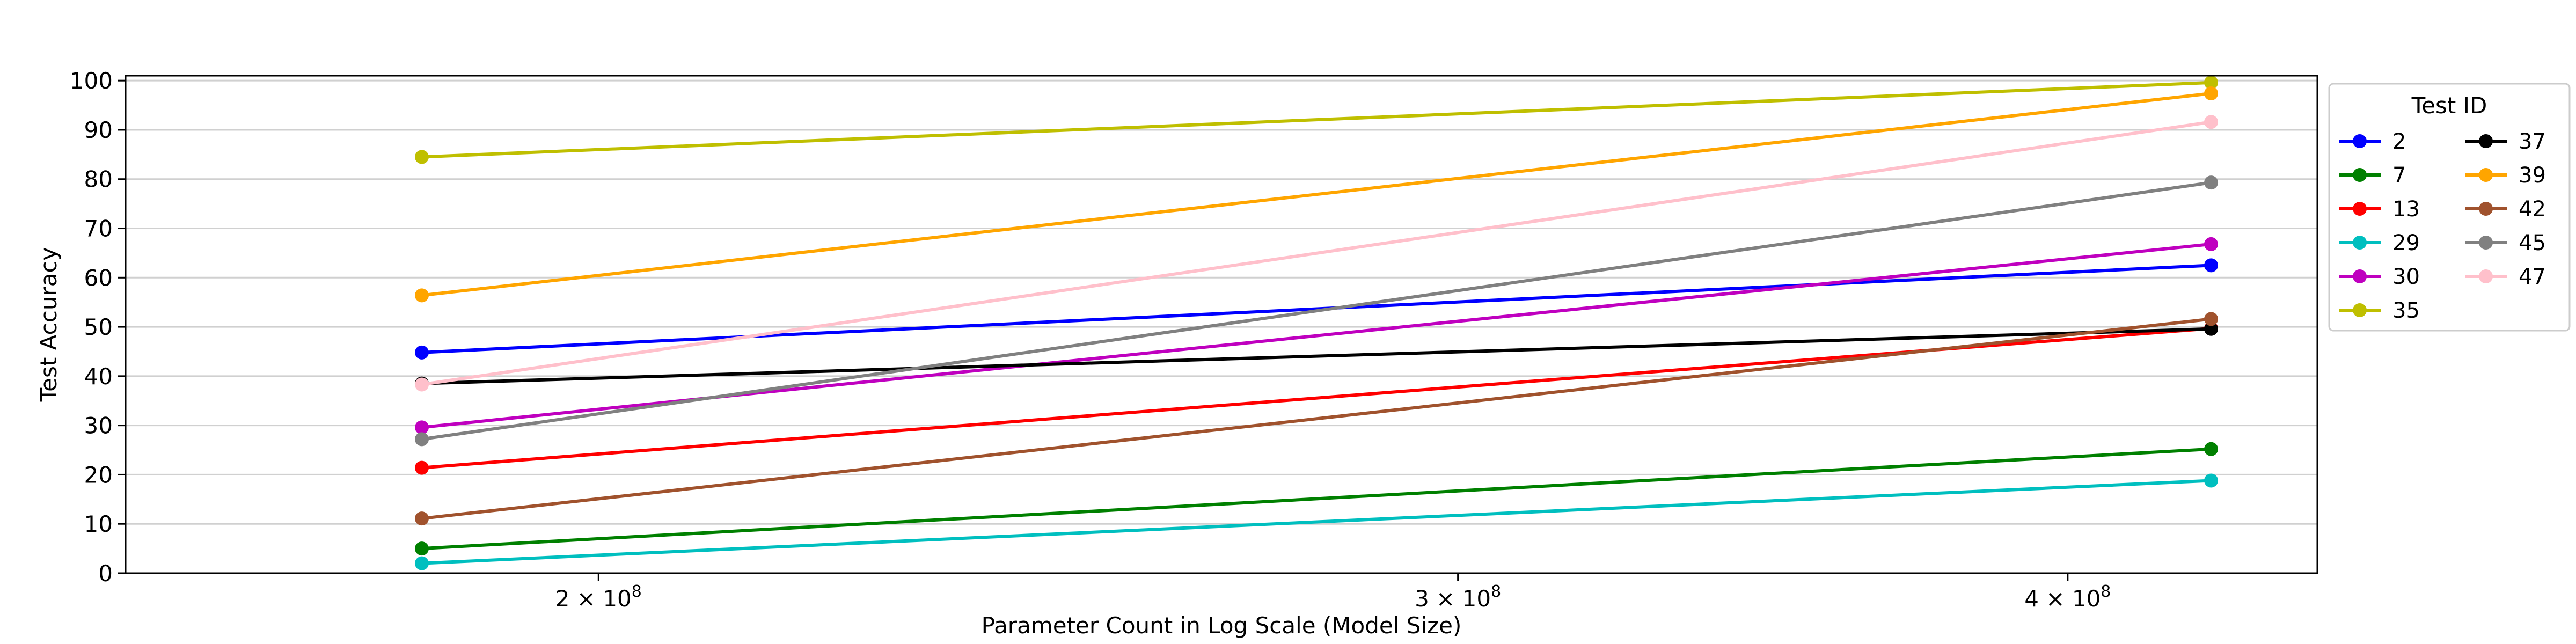 Image resolution: width=2576 pixels, height=644 pixels. I want to click on legend: Test ID 2 7 13 29 30 35 37 39 42 45 47, so click(2449, 207).